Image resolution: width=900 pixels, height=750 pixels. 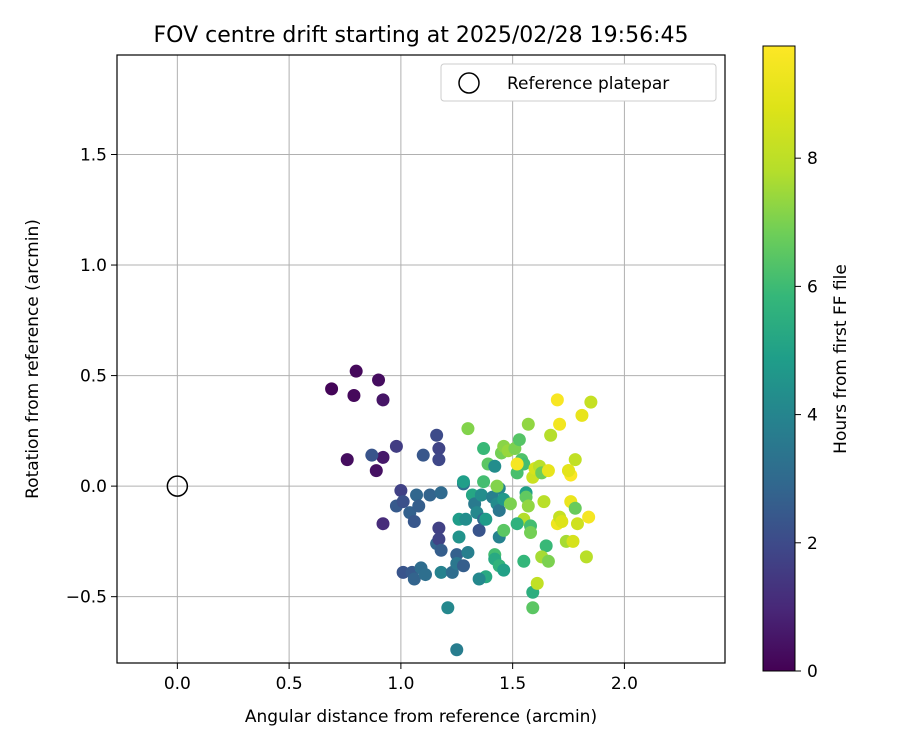 I want to click on colorbar-tick-label: 4, so click(x=812, y=416).